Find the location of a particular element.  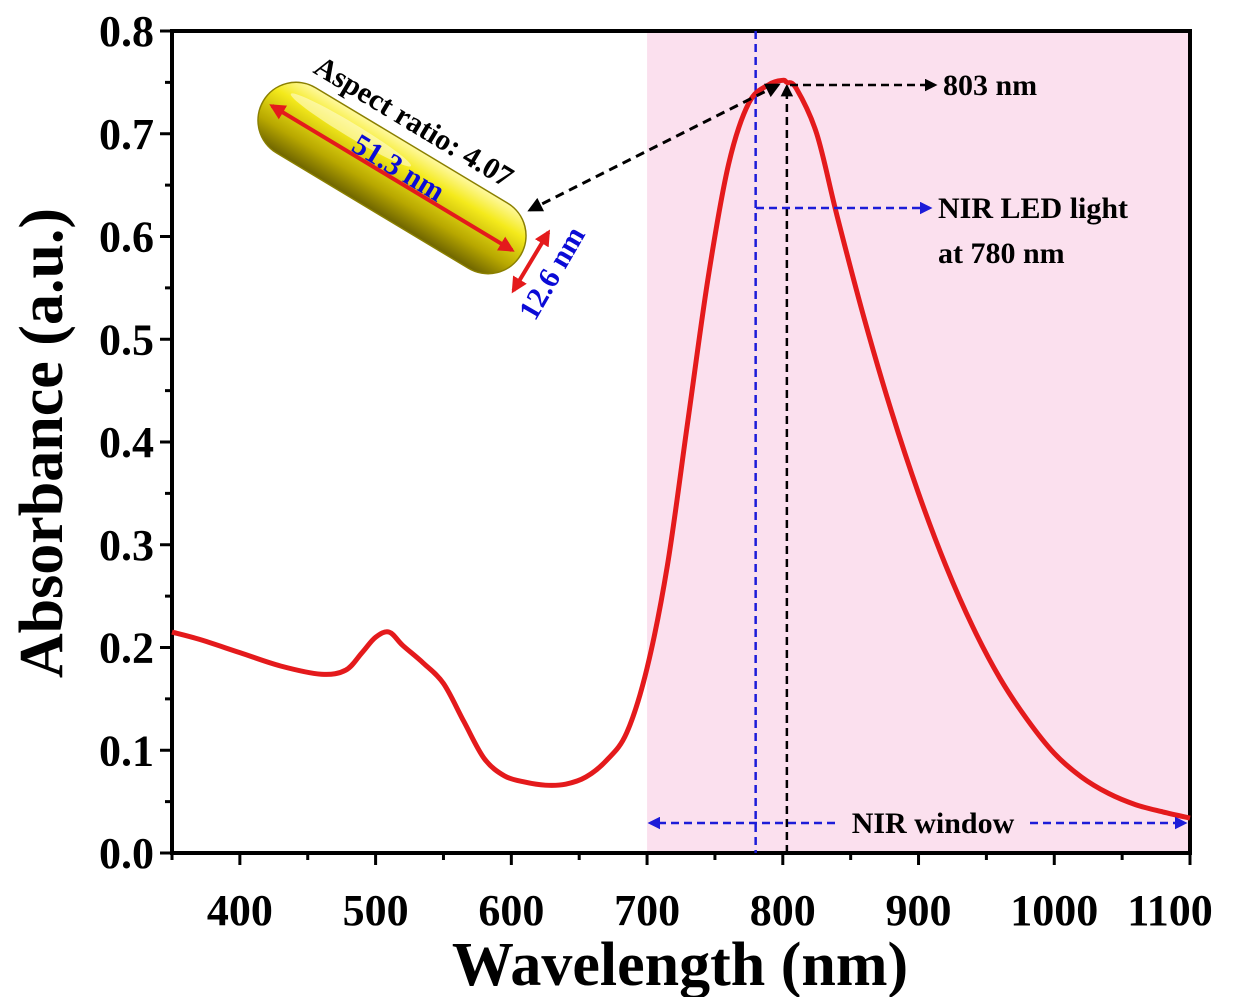

nir-window-label: NIR window is located at coordinates (933, 823).